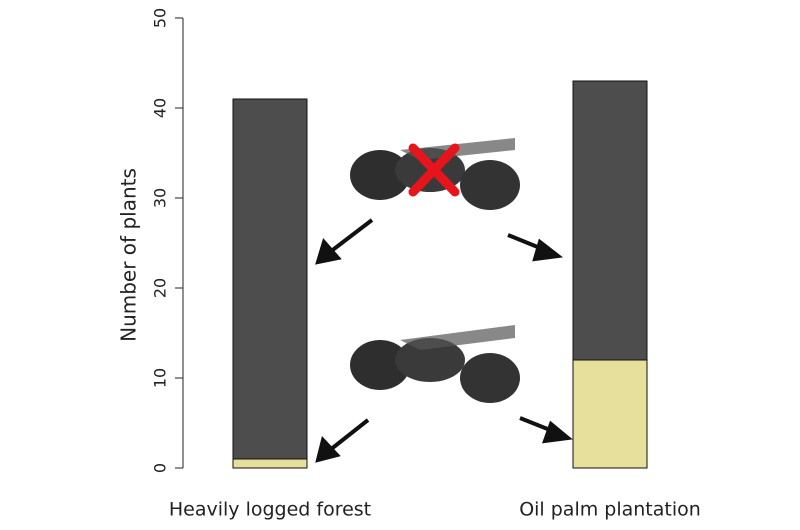 Image resolution: width=800 pixels, height=530 pixels. Describe the element at coordinates (270, 510) in the screenshot. I see `x-tick-label: Heavily logged forest` at that location.